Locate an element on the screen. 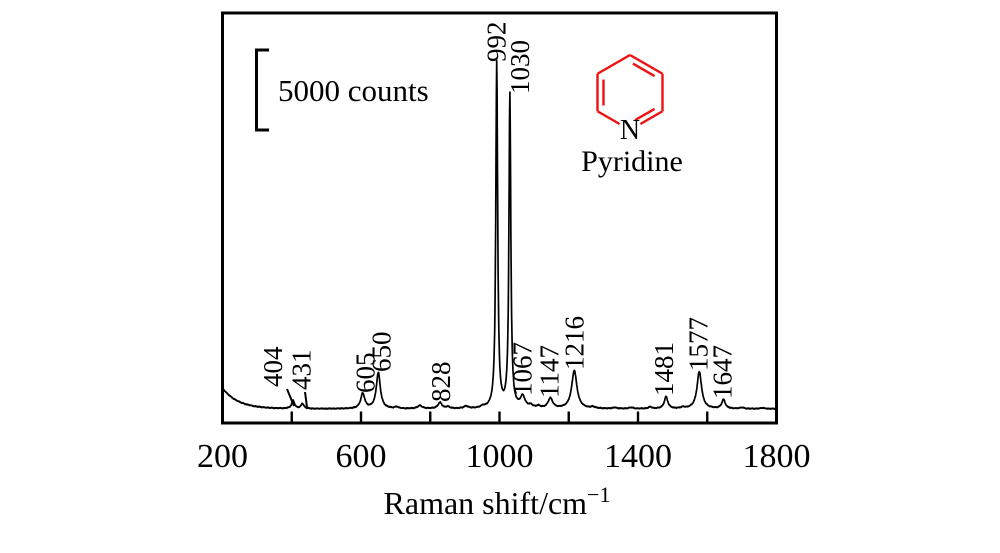  peak-label: 650 is located at coordinates (381, 352).